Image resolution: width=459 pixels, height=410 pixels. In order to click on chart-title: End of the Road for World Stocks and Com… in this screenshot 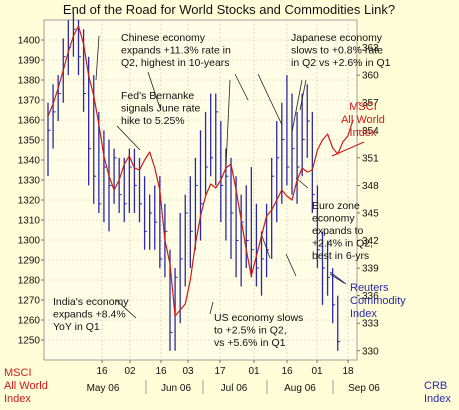, I will do `click(229, 9)`.